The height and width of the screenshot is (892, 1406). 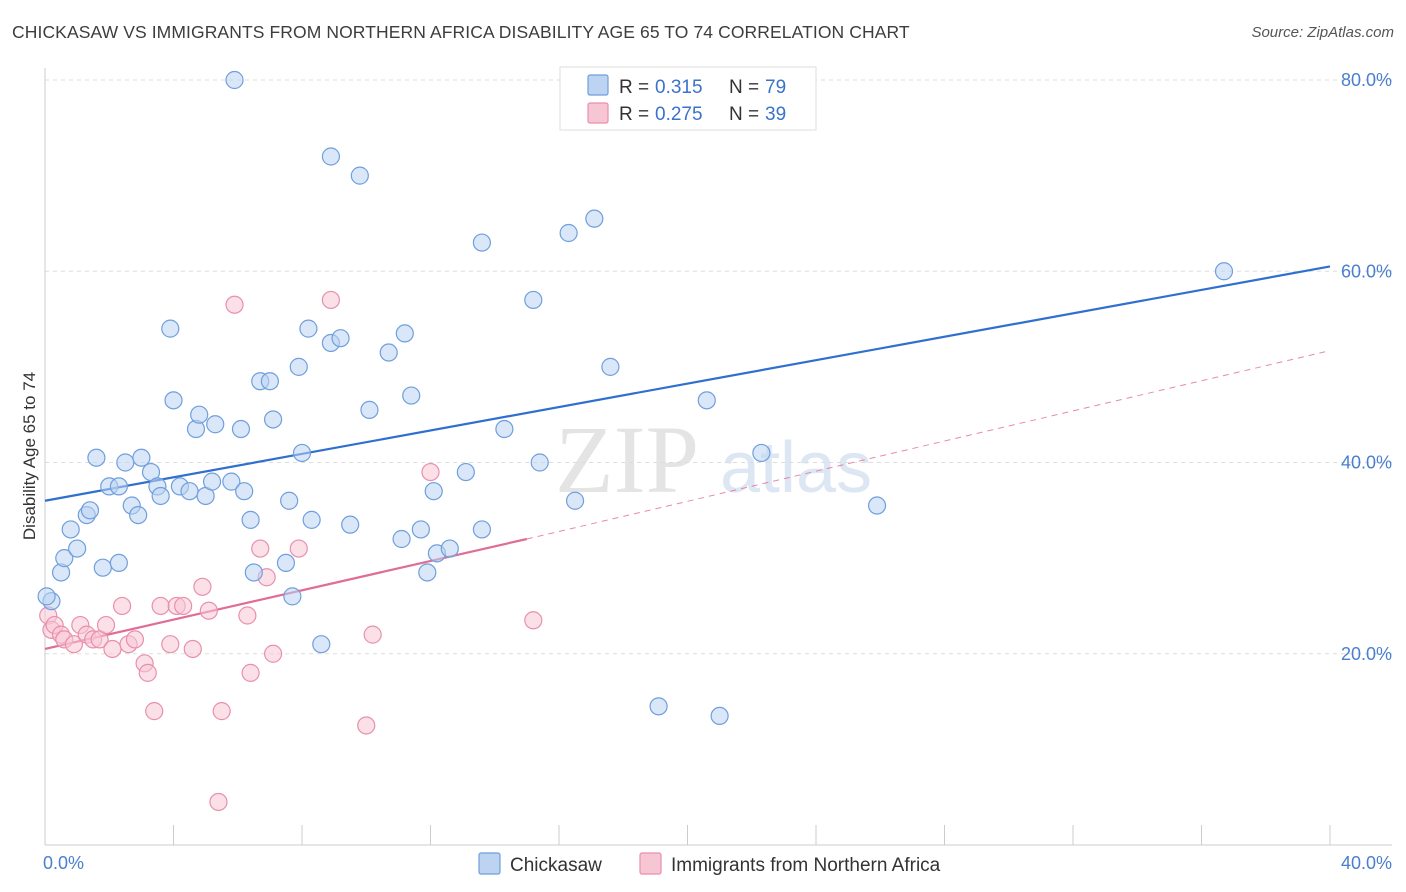 What do you see at coordinates (1366, 863) in the screenshot?
I see `x-tick-label: 40.0%` at bounding box center [1366, 863].